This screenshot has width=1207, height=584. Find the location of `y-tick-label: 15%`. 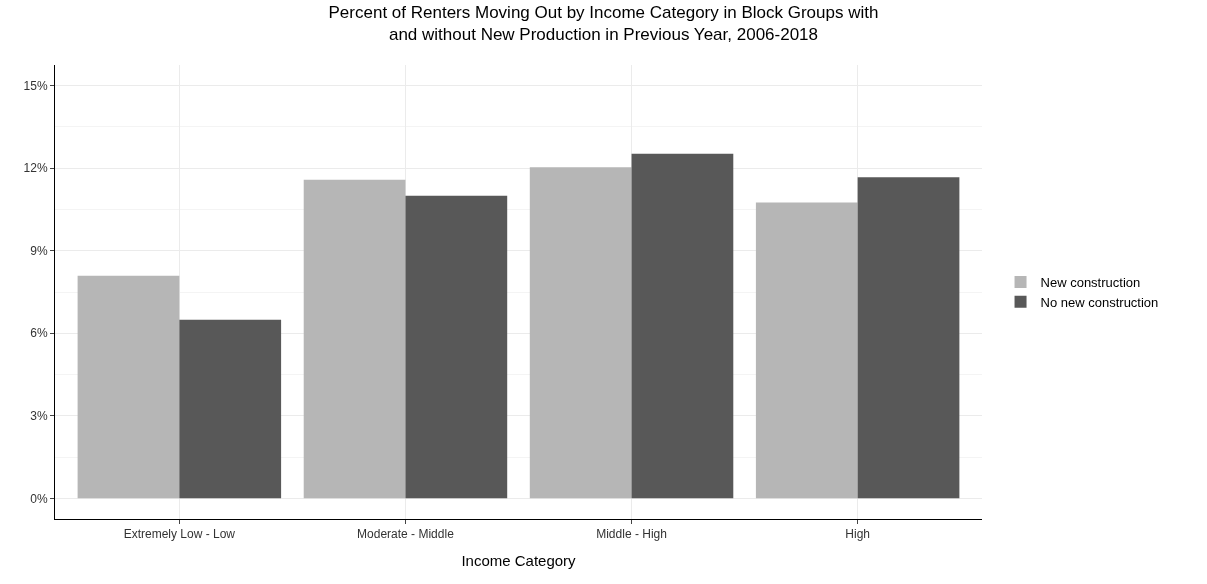

y-tick-label: 15% is located at coordinates (35, 85).